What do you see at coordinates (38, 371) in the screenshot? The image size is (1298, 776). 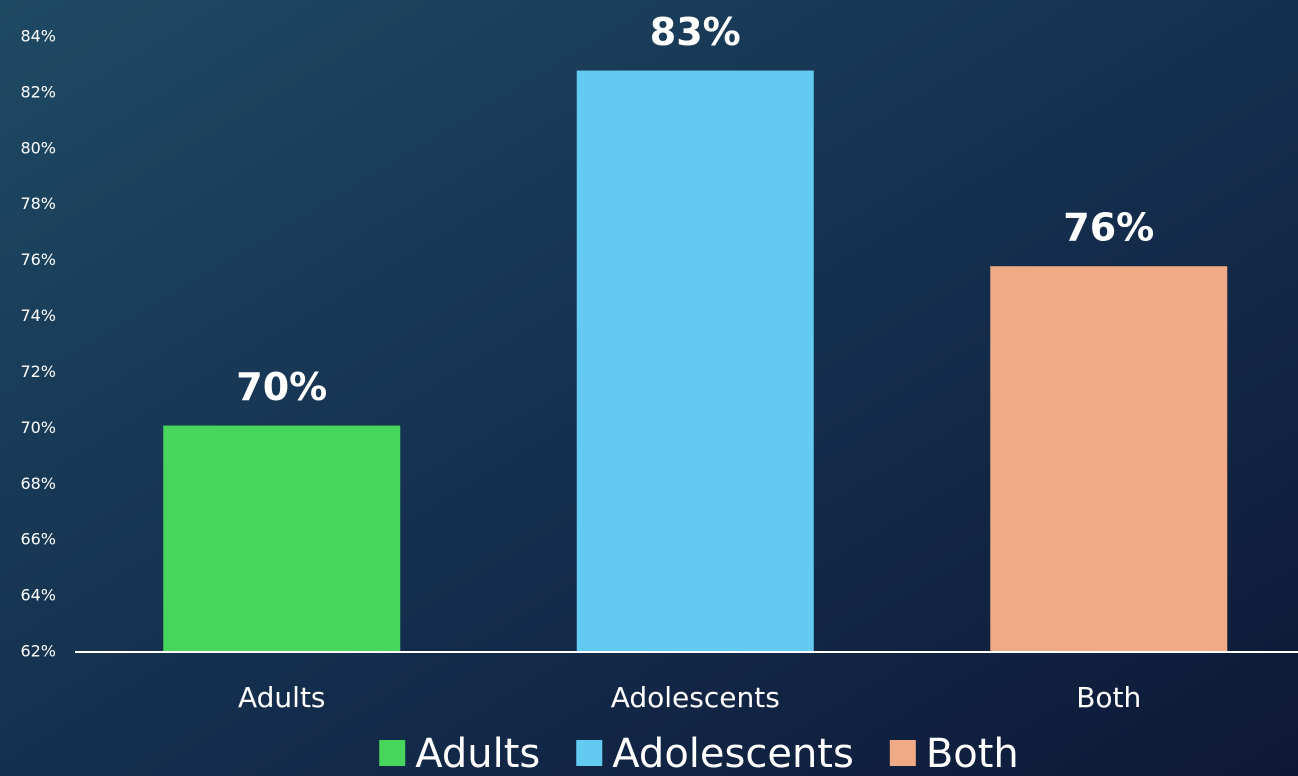 I see `y-tick-label: 72%` at bounding box center [38, 371].